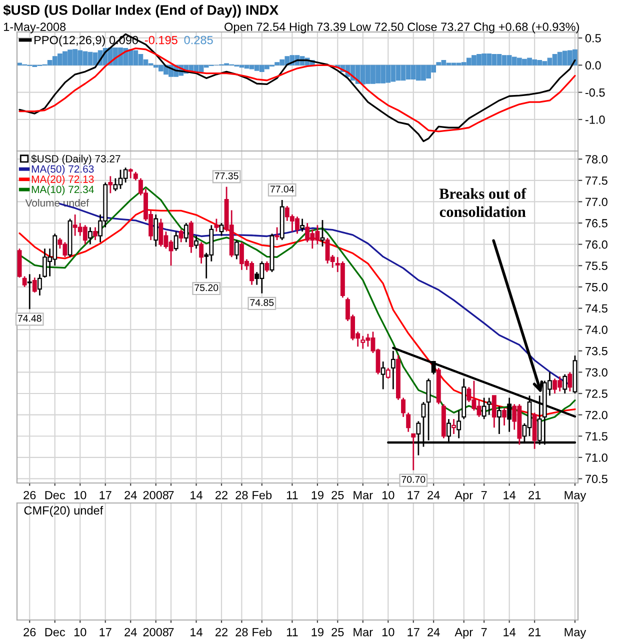 The image size is (620, 639). Describe the element at coordinates (206, 288) in the screenshot. I see `annotation: 75.20` at that location.